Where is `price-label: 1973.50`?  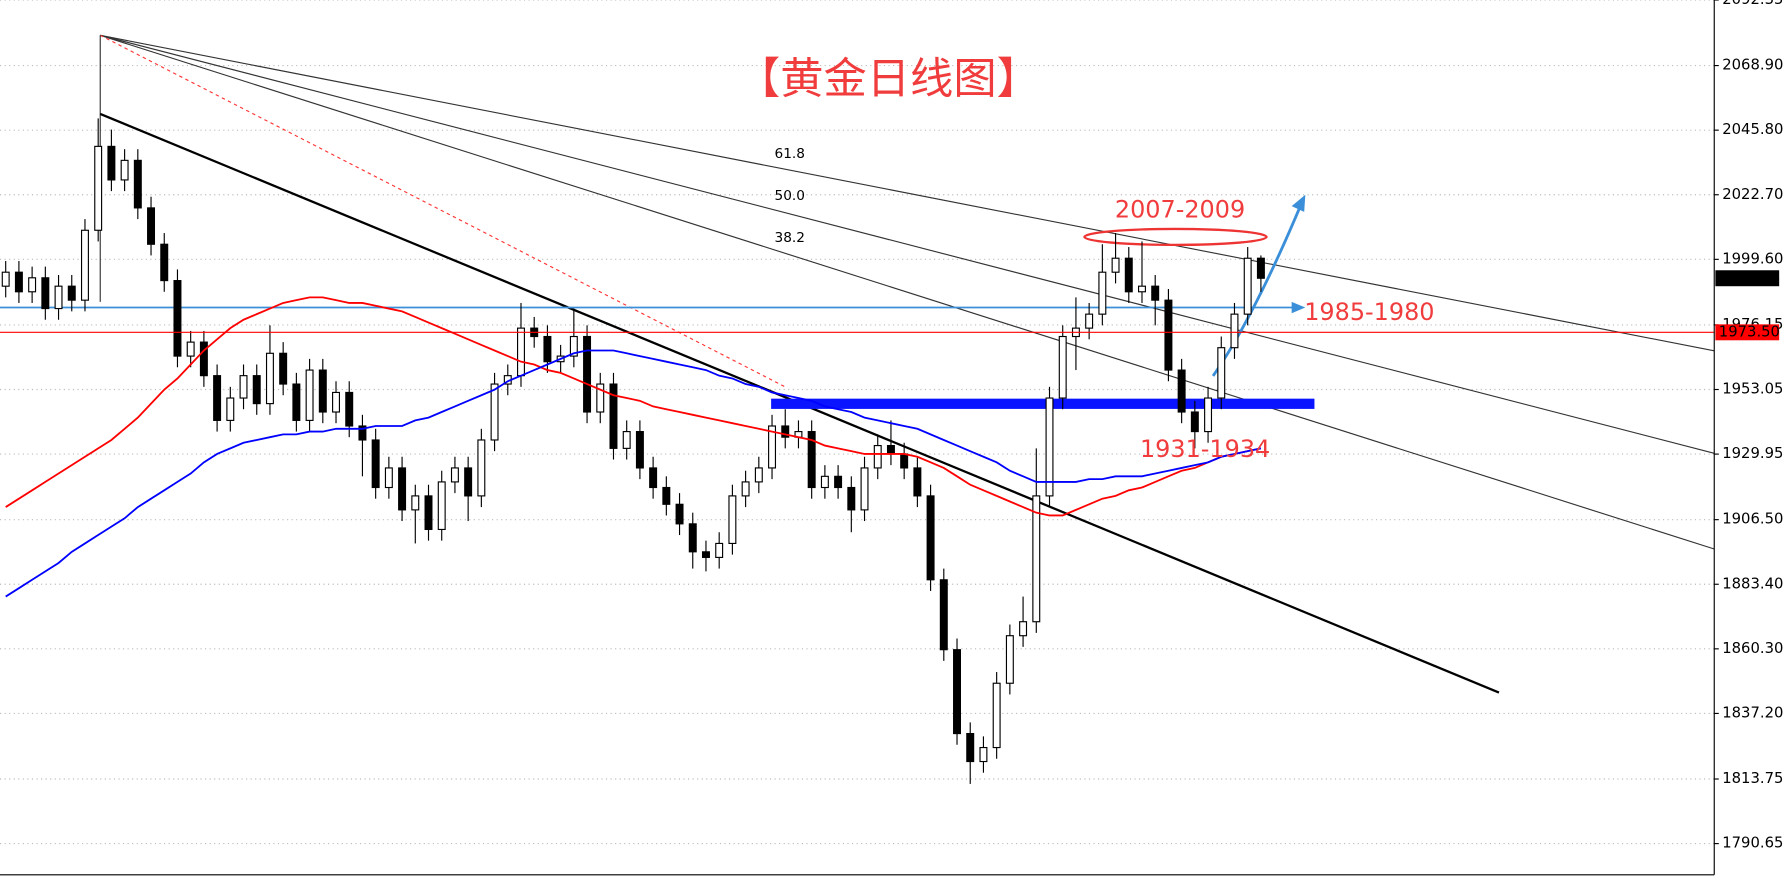 price-label: 1973.50 is located at coordinates (1749, 331).